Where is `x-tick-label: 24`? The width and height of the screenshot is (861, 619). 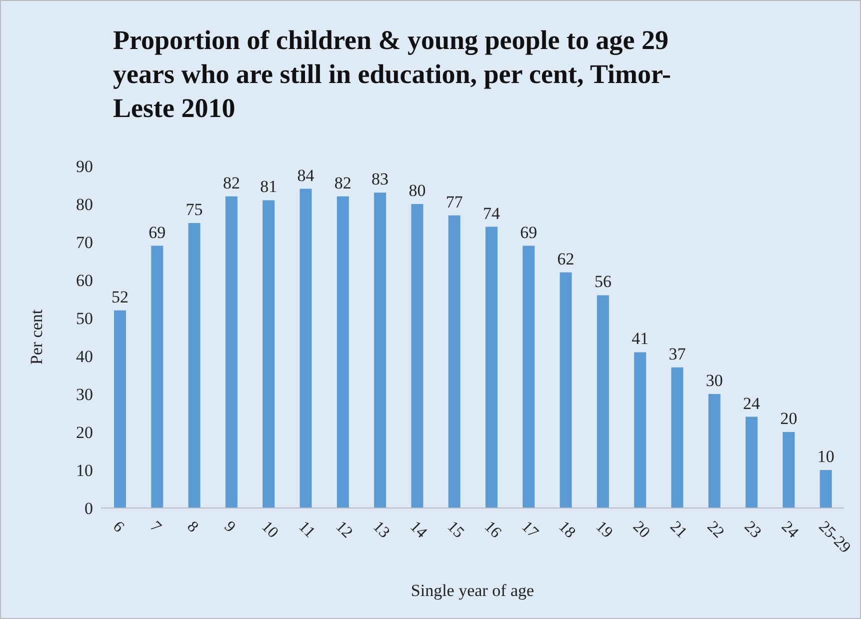
x-tick-label: 24 is located at coordinates (790, 530).